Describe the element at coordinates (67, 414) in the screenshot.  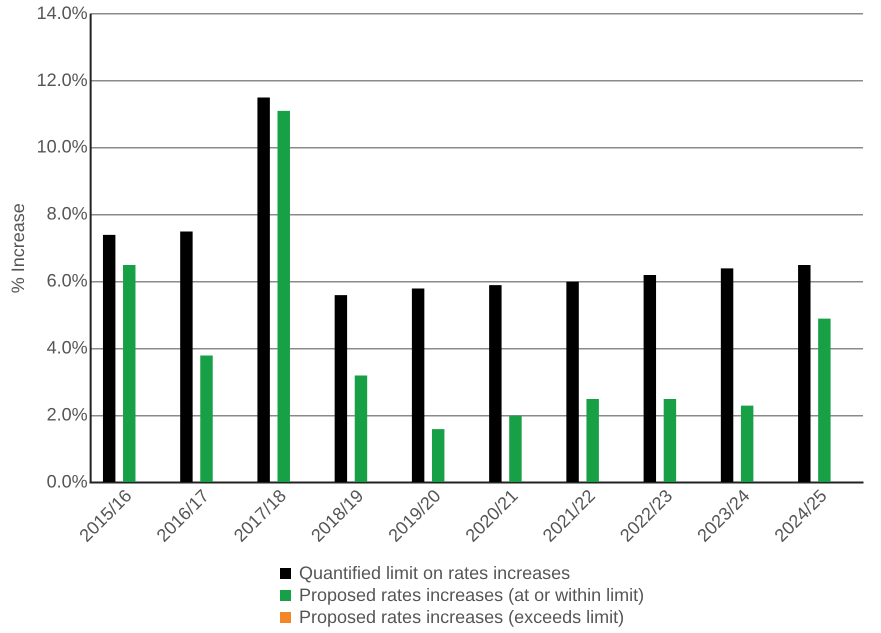
I see `y-tick-label: 2.0%` at that location.